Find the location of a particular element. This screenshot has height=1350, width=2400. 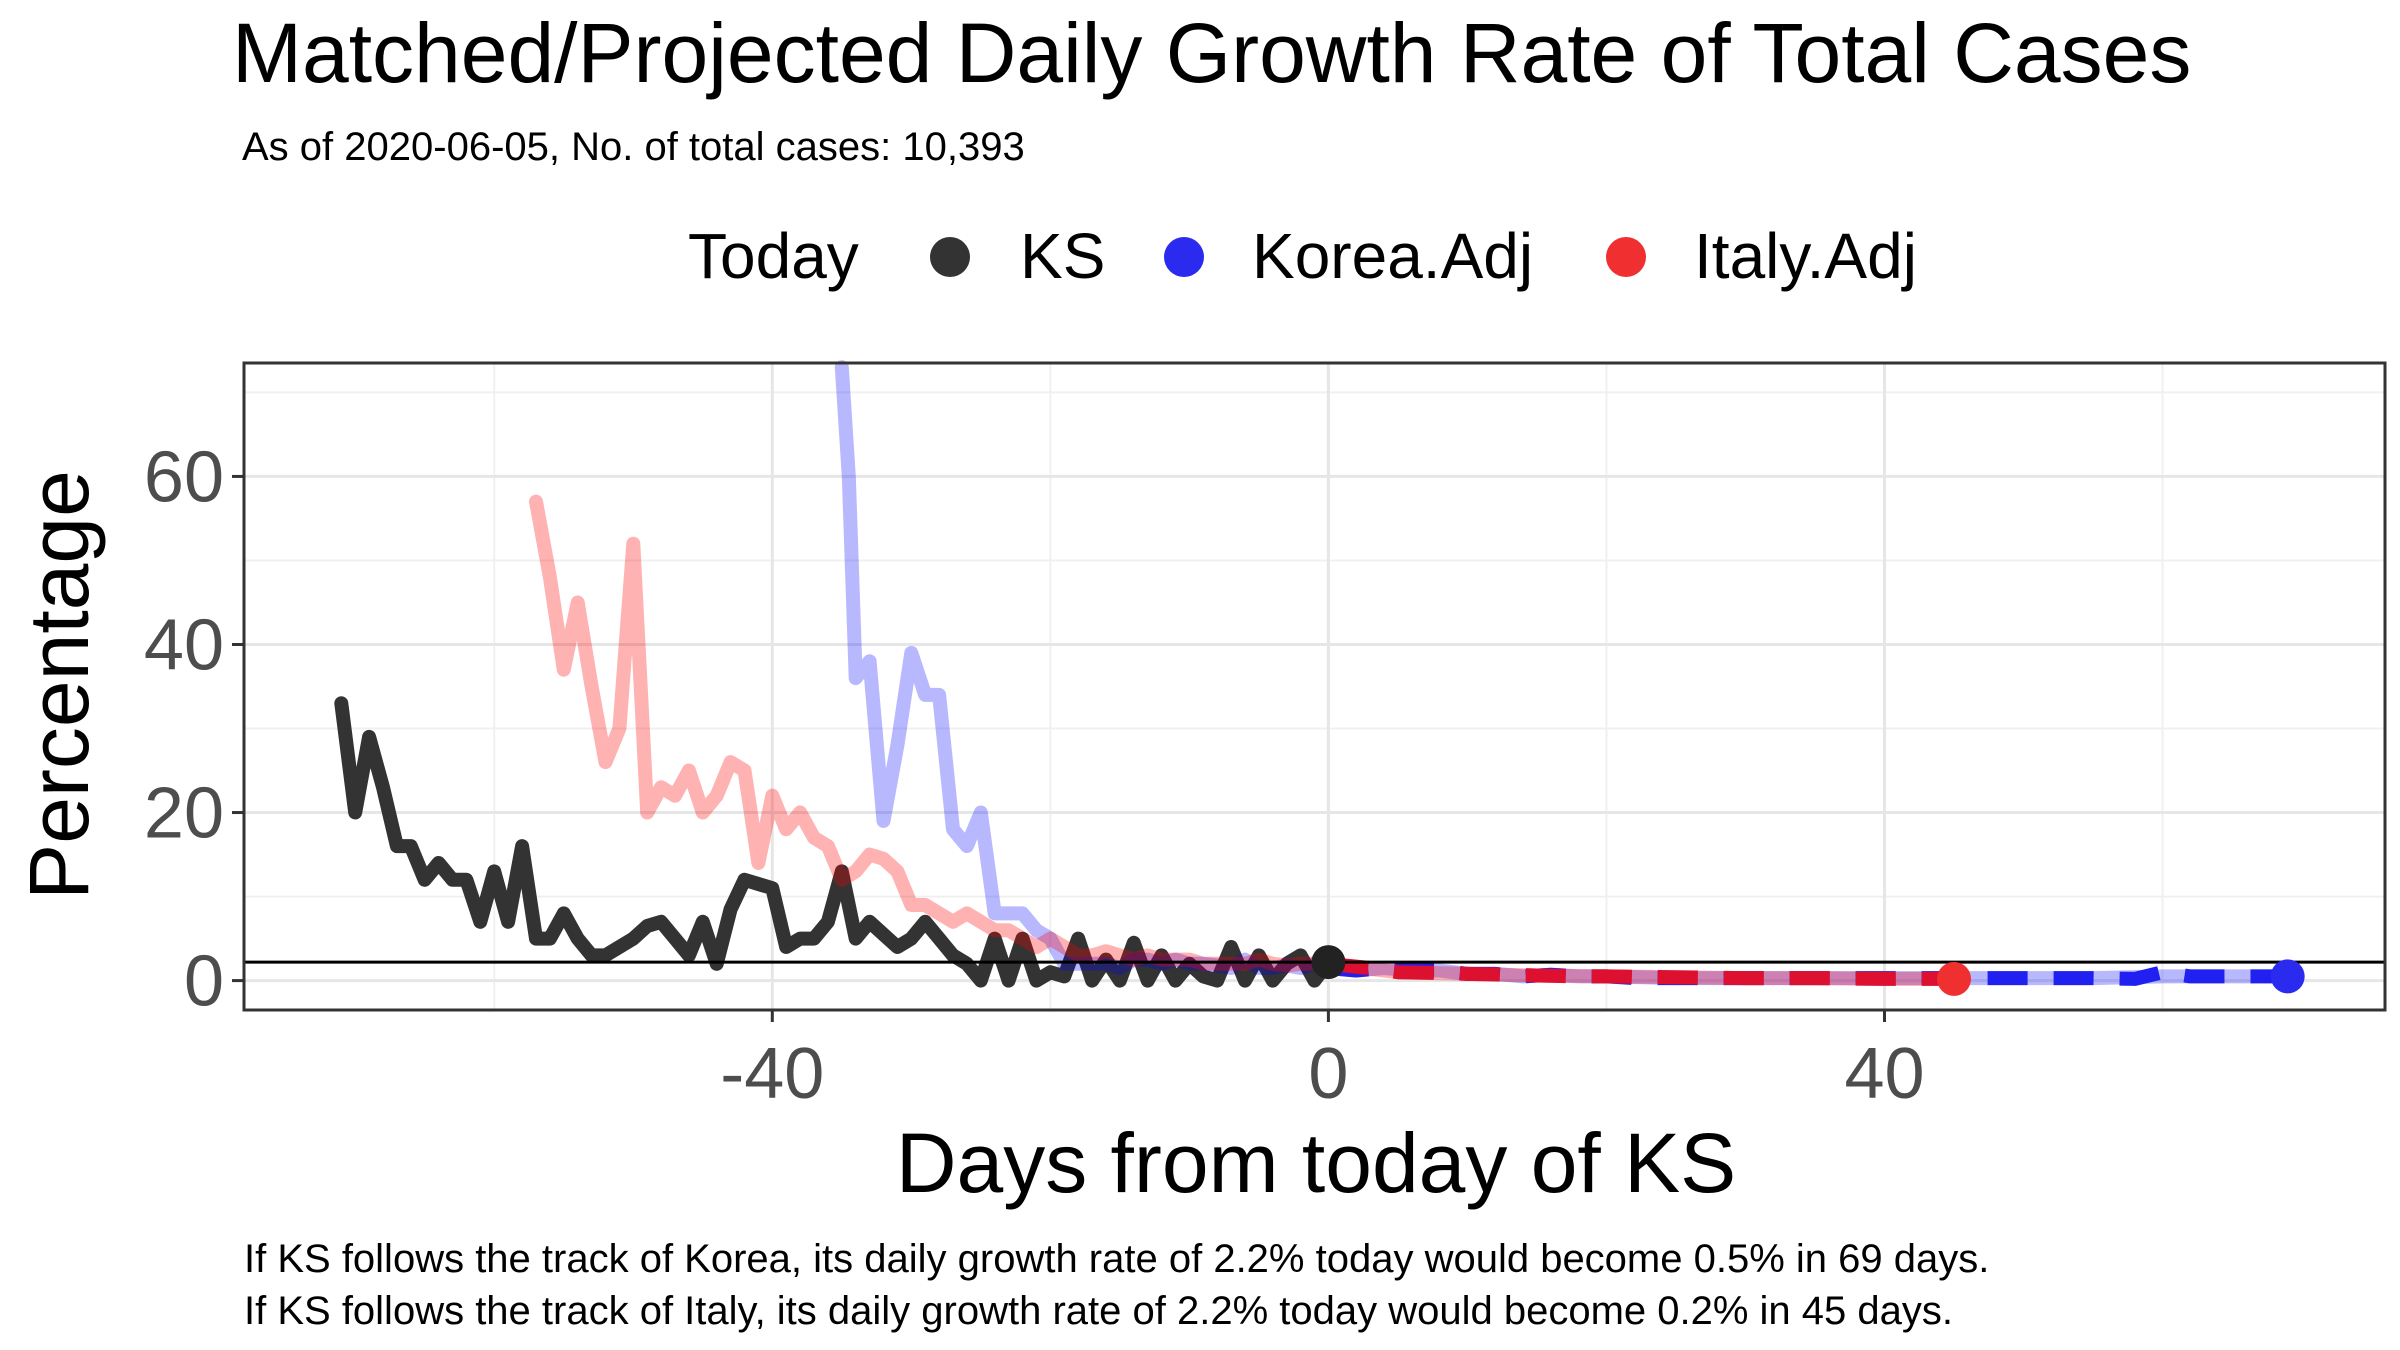

point-ks-today is located at coordinates (1328, 962).